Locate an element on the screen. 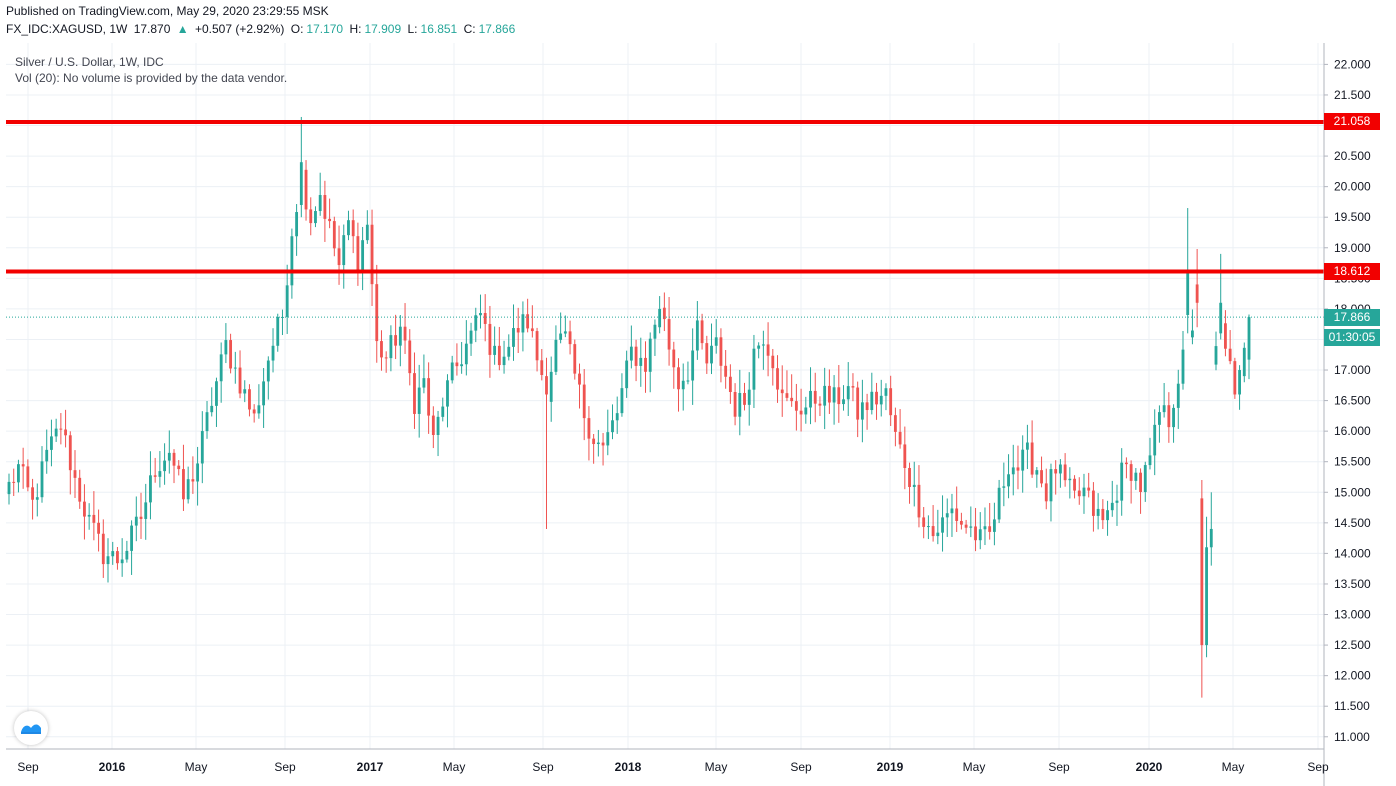  x-tick-label: Sep is located at coordinates (285, 767).